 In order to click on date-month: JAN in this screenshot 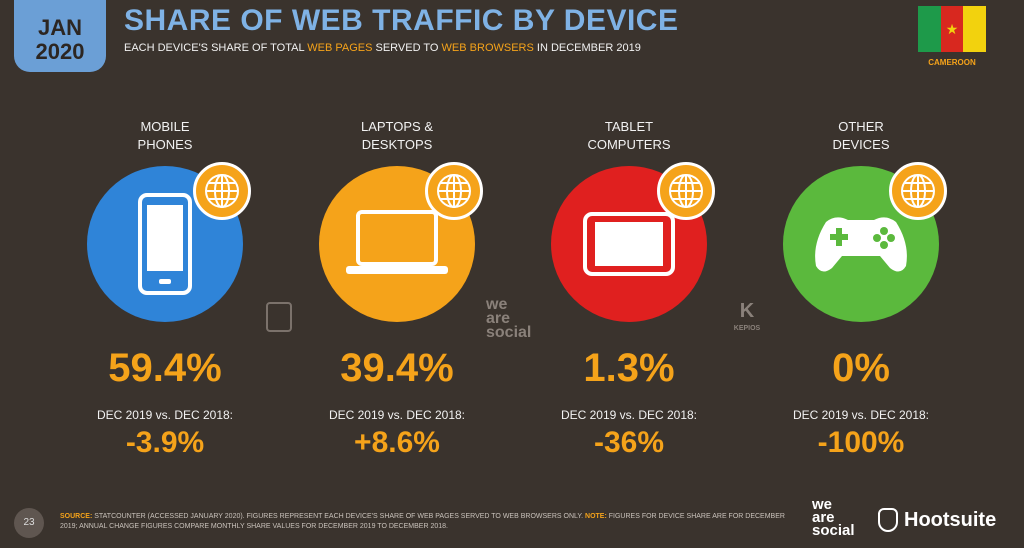, I will do `click(59, 27)`.